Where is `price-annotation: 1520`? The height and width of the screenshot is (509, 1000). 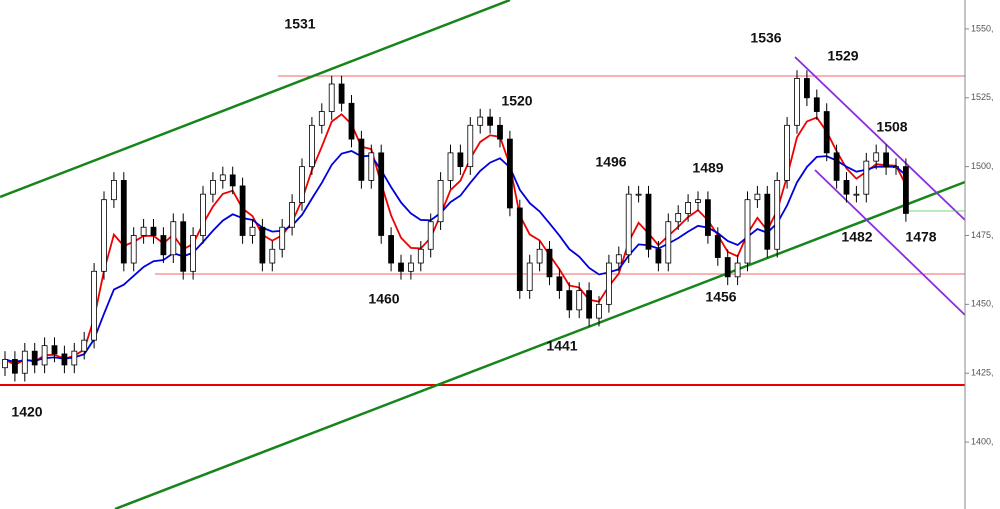 price-annotation: 1520 is located at coordinates (516, 101).